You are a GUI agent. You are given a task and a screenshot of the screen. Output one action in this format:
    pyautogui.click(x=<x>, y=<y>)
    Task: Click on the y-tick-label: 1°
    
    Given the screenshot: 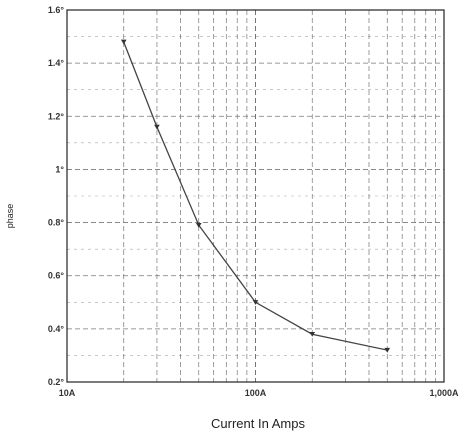 What is the action you would take?
    pyautogui.click(x=59, y=169)
    